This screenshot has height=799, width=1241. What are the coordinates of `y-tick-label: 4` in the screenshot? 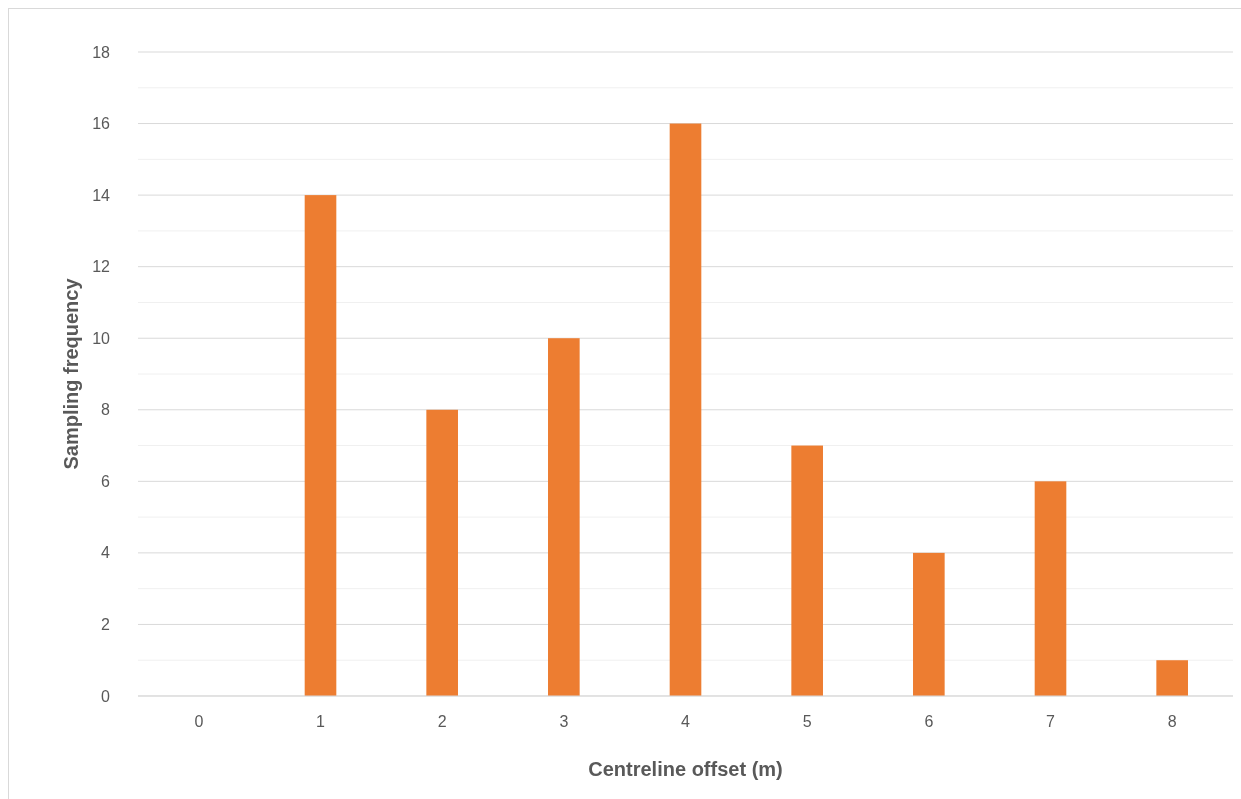 It's located at (106, 553).